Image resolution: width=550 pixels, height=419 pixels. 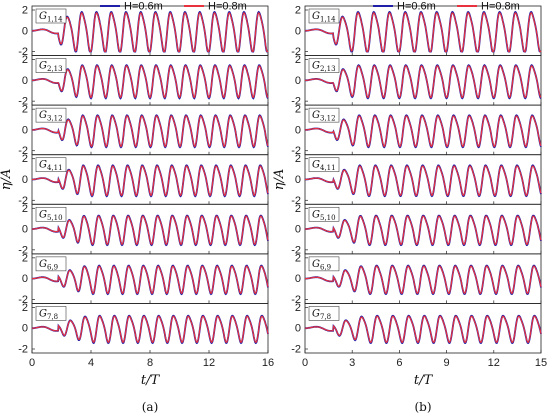 I want to click on subplot-1-14: -2 0 2 G 1,14, so click(x=416, y=31).